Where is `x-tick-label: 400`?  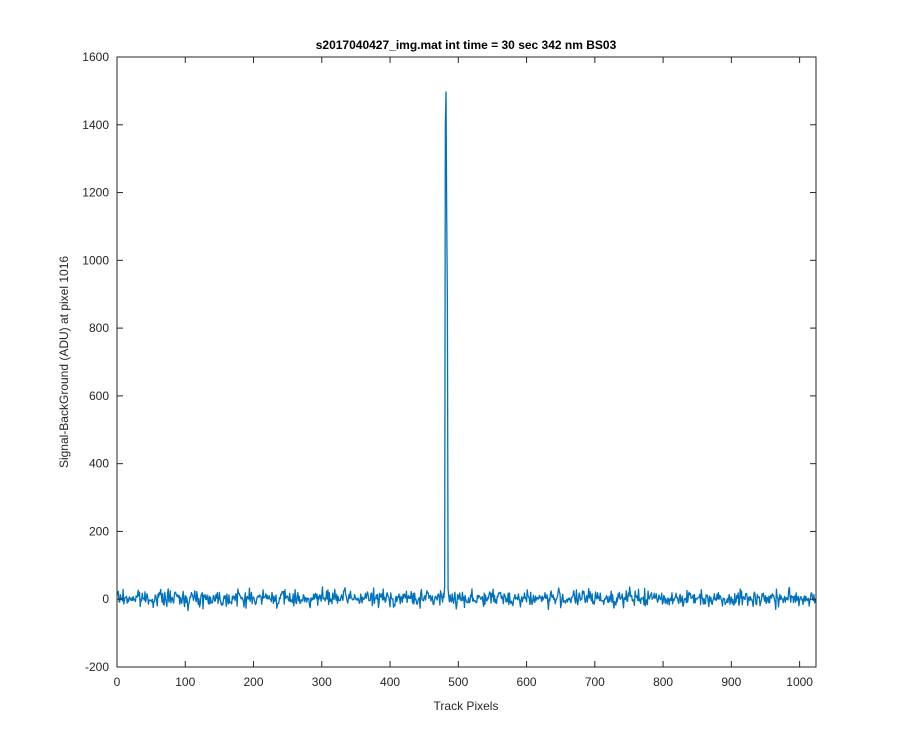 x-tick-label: 400 is located at coordinates (390, 682).